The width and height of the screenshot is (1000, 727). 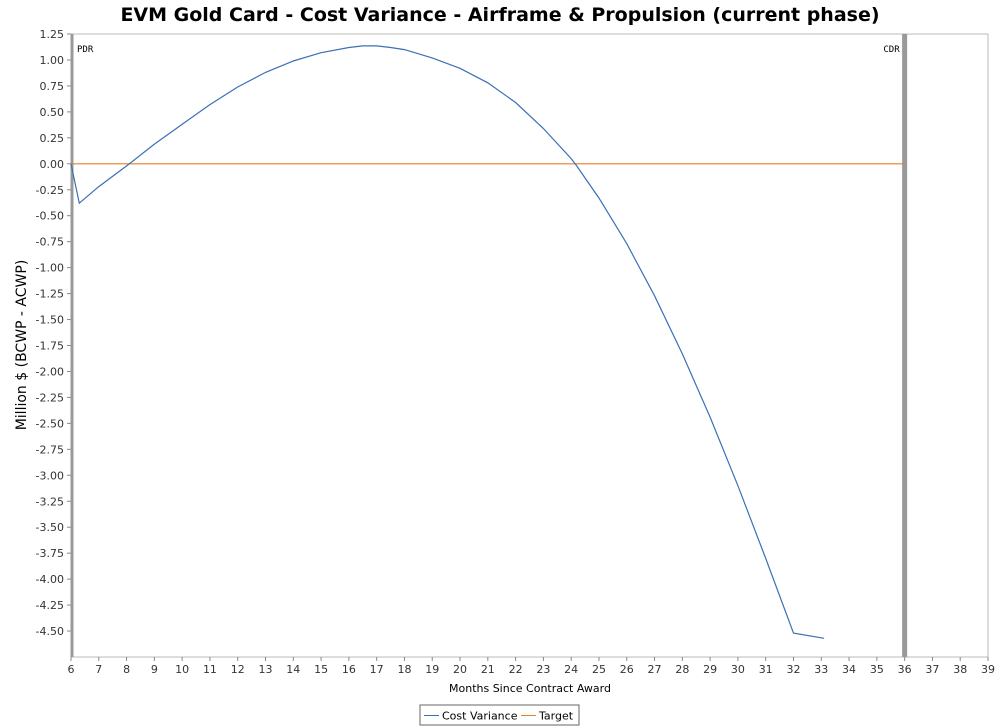 What do you see at coordinates (891, 50) in the screenshot?
I see `marker-label-cdr: CDR` at bounding box center [891, 50].